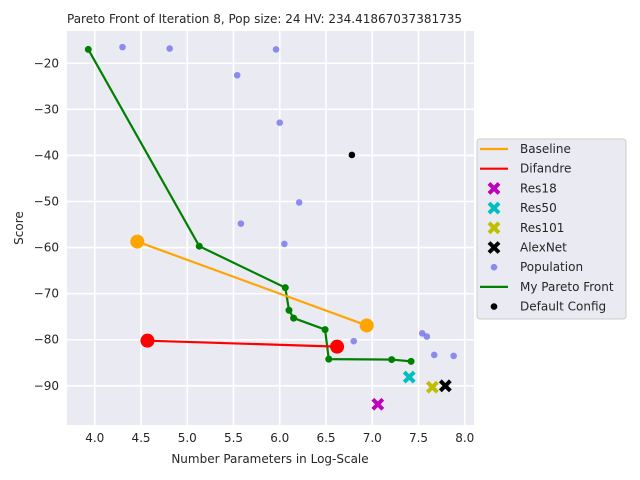 The height and width of the screenshot is (480, 640). I want to click on legend-handle-res18, so click(494, 188).